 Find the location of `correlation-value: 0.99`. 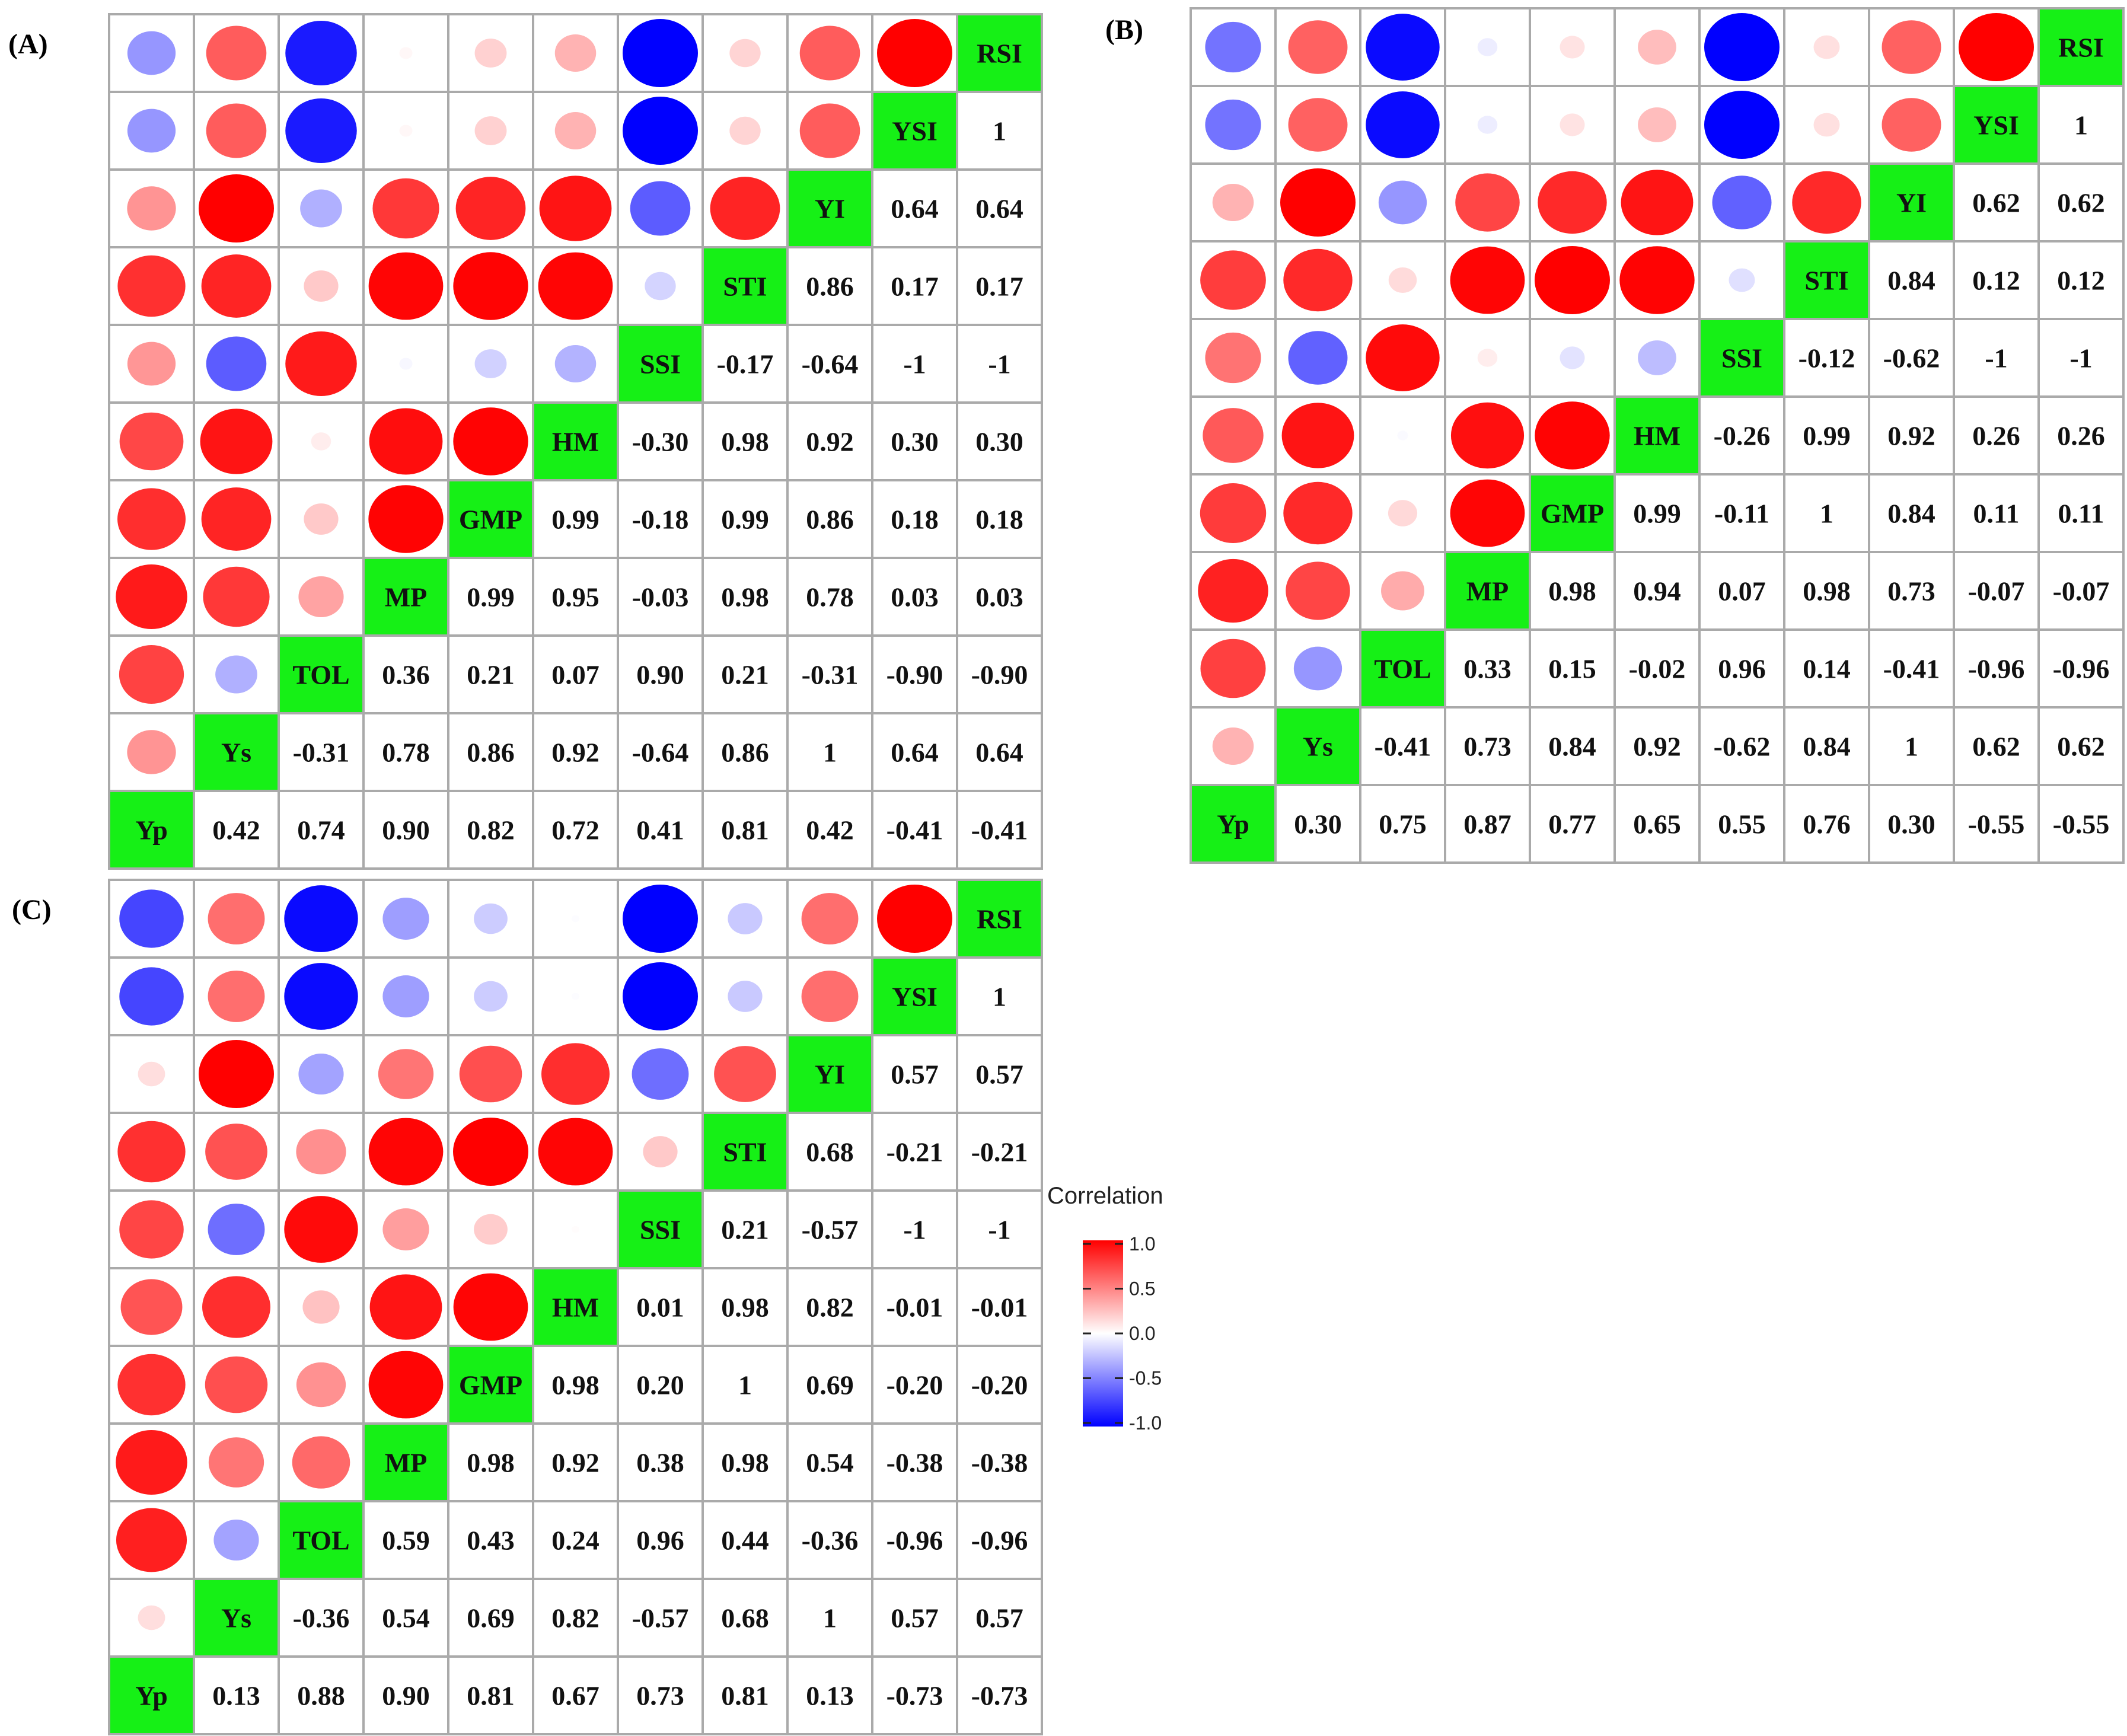

correlation-value: 0.99 is located at coordinates (1827, 436).